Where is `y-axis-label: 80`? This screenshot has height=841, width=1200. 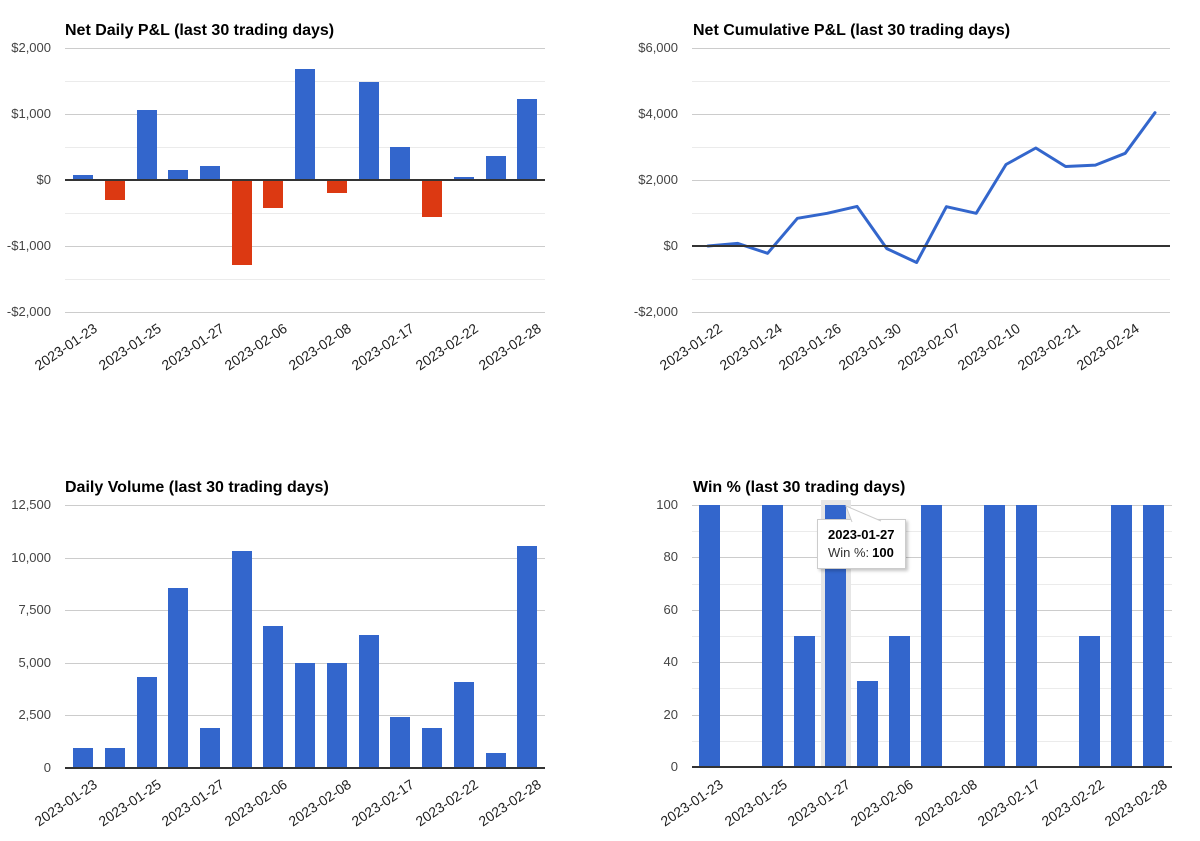 y-axis-label: 80 is located at coordinates (670, 556).